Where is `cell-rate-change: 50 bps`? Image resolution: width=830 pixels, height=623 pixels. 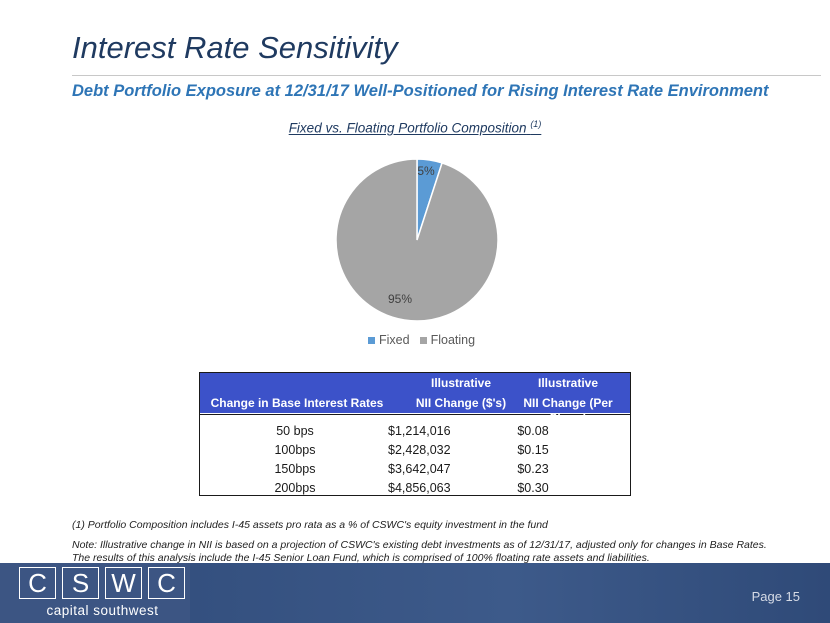 cell-rate-change: 50 bps is located at coordinates (295, 430).